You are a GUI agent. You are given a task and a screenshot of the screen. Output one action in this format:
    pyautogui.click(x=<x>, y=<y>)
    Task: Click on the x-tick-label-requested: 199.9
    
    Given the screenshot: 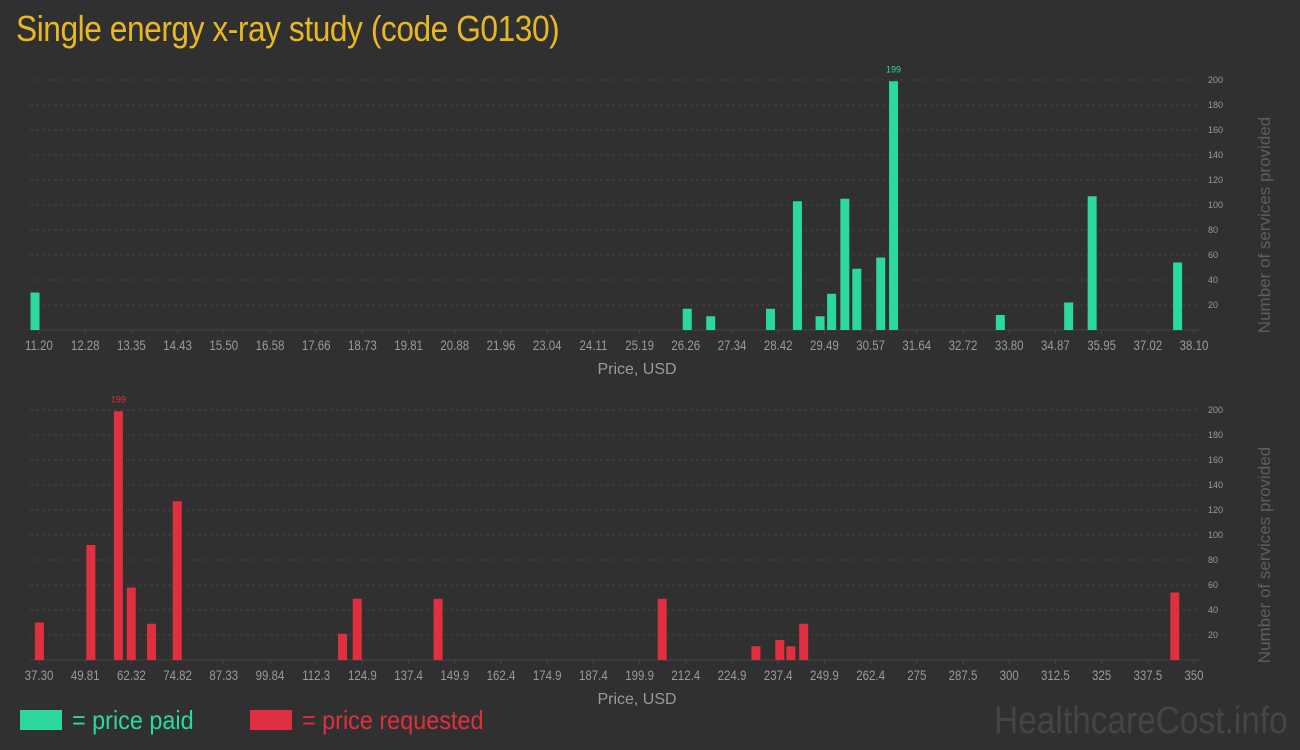 What is the action you would take?
    pyautogui.click(x=639, y=675)
    